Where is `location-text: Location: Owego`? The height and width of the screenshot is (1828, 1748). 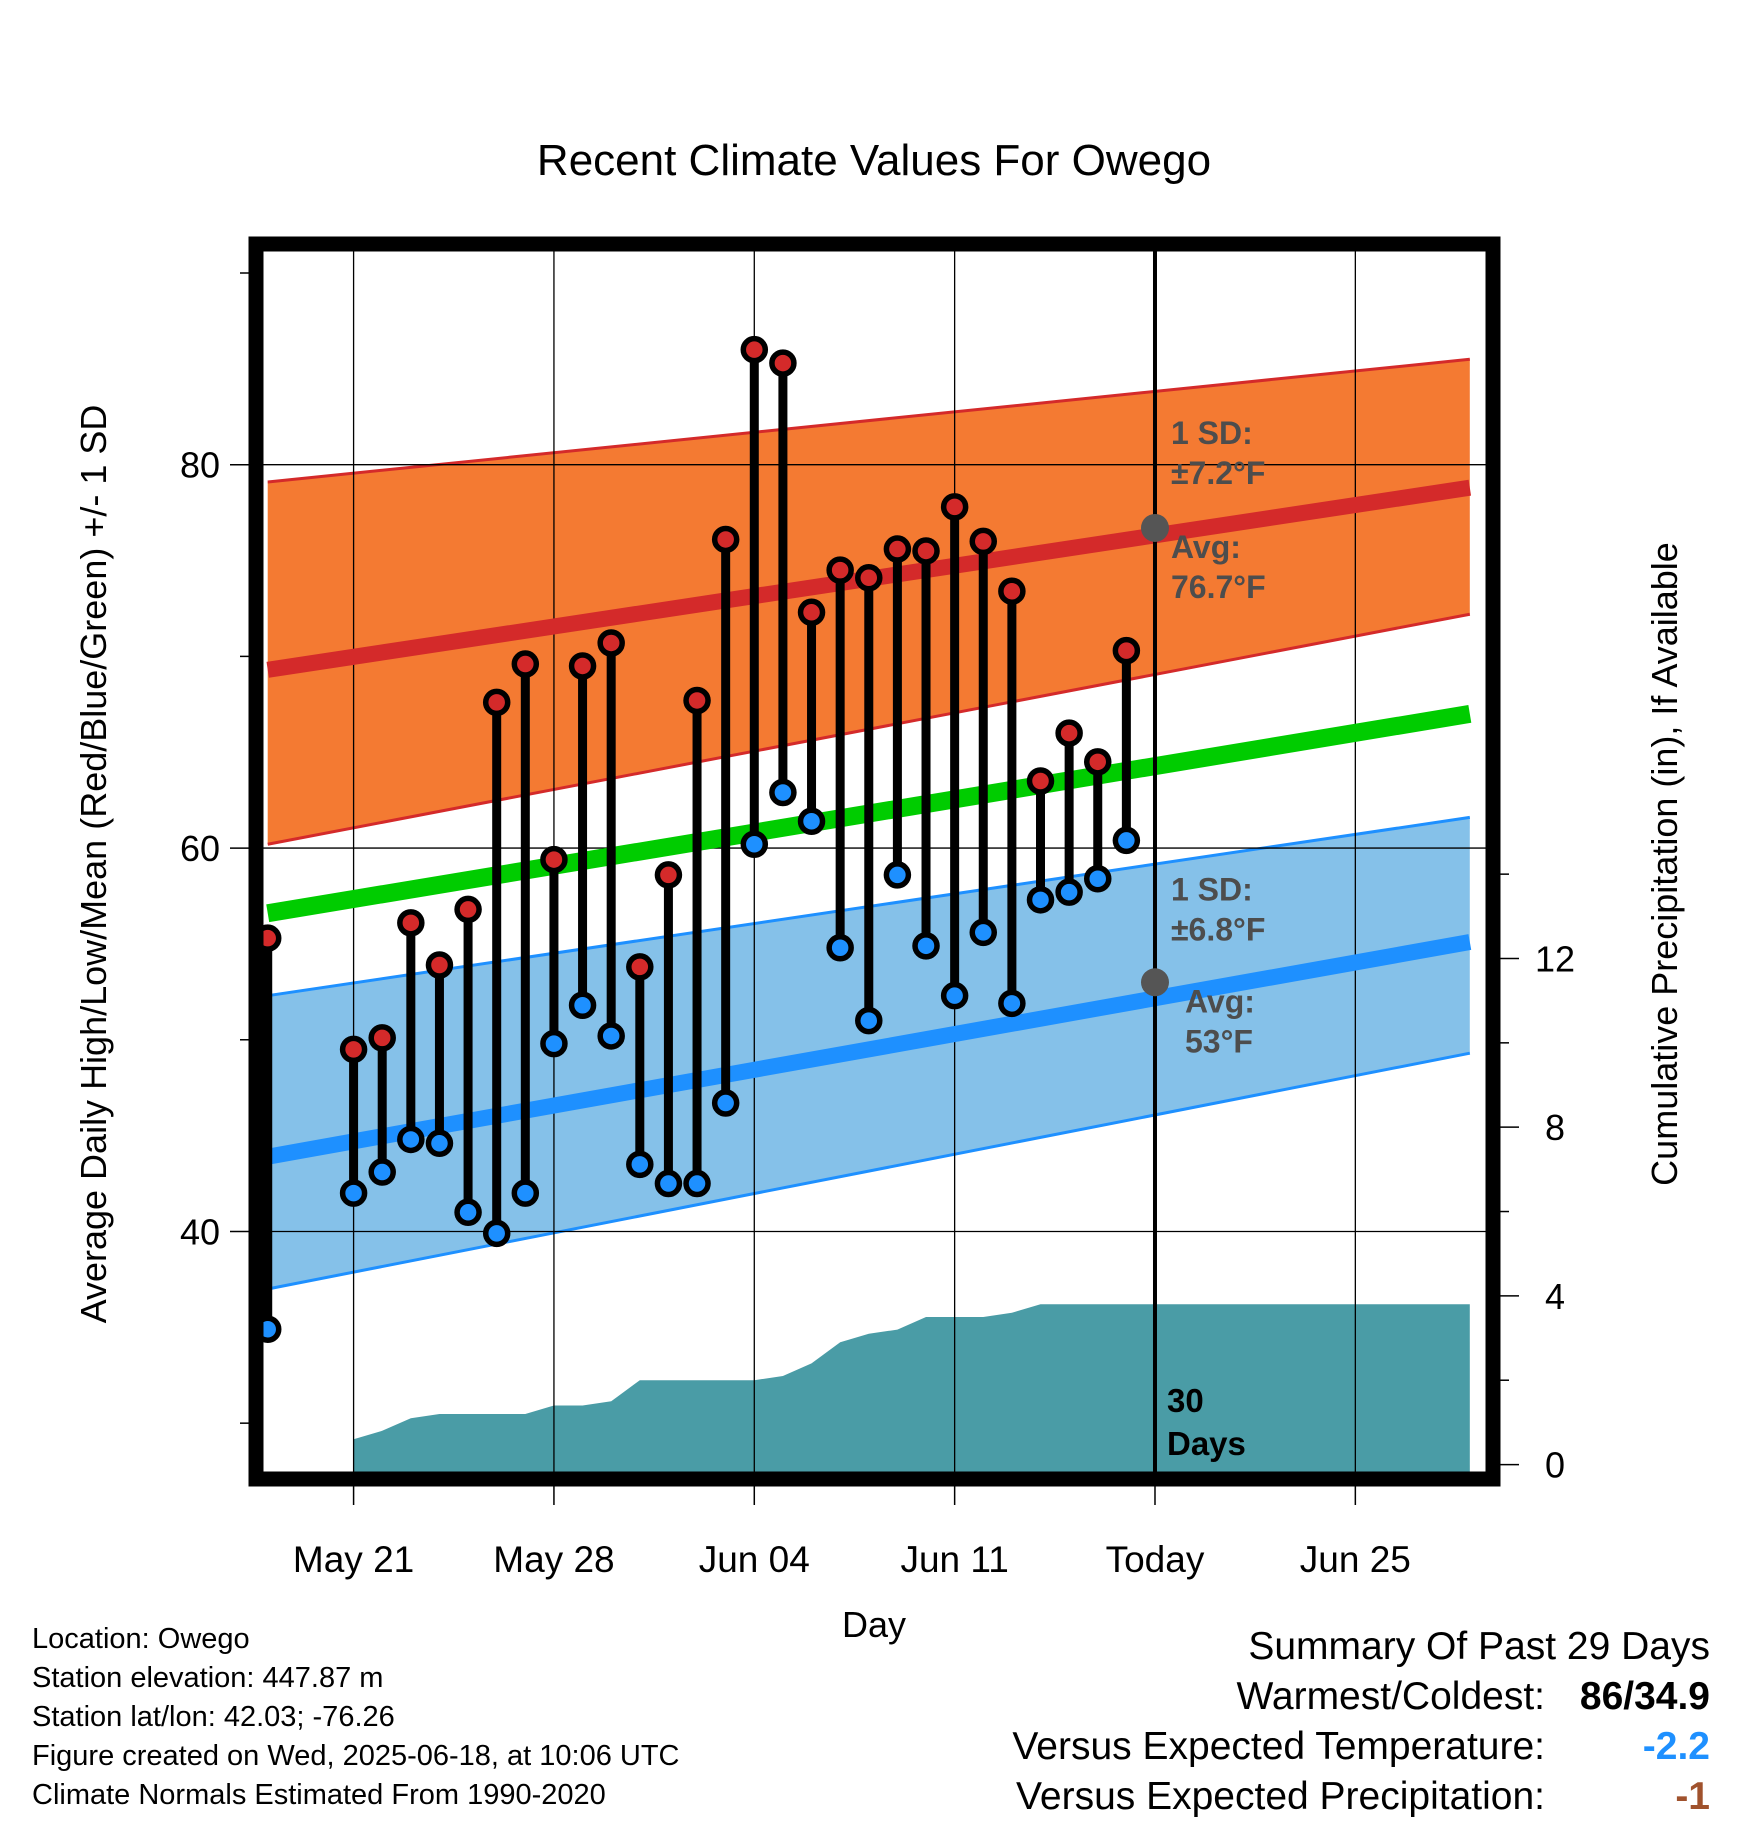 location-text: Location: Owego is located at coordinates (141, 1639).